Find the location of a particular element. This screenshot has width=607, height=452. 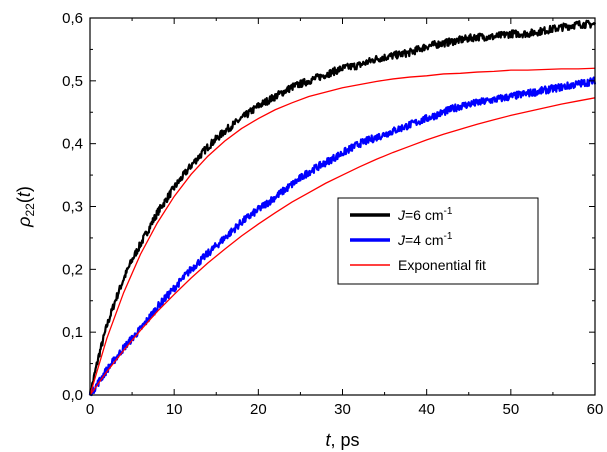

y-tick-label: 0,2 is located at coordinates (72, 269).